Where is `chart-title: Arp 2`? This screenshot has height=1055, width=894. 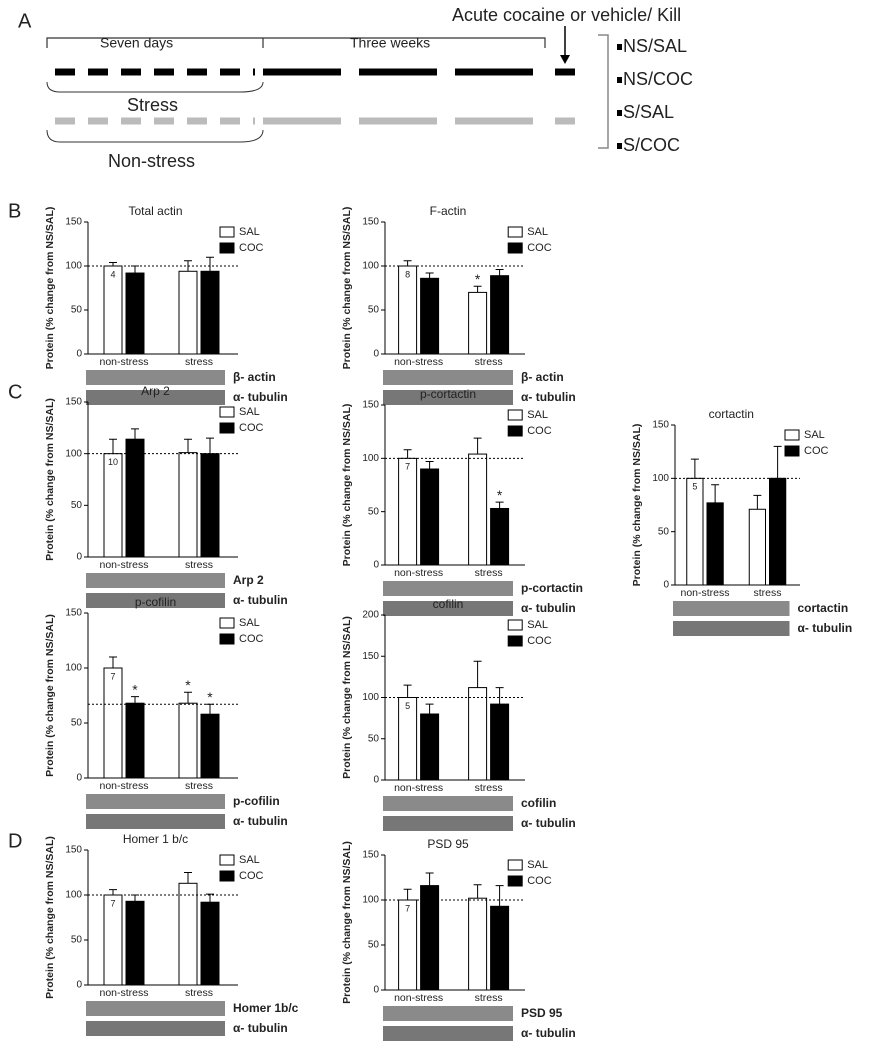 chart-title: Arp 2 is located at coordinates (155, 391).